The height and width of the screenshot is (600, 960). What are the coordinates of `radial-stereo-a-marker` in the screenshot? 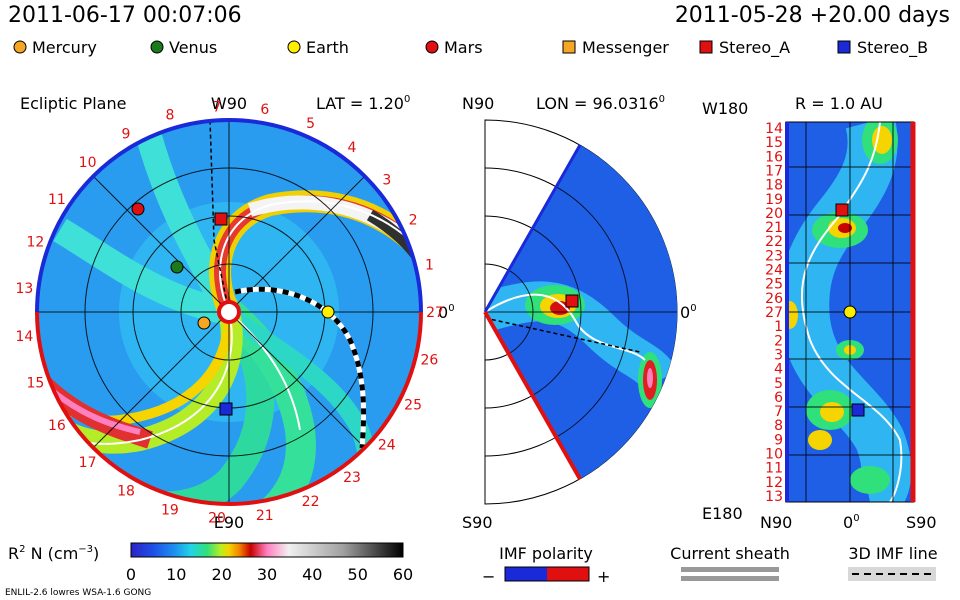 It's located at (842, 210).